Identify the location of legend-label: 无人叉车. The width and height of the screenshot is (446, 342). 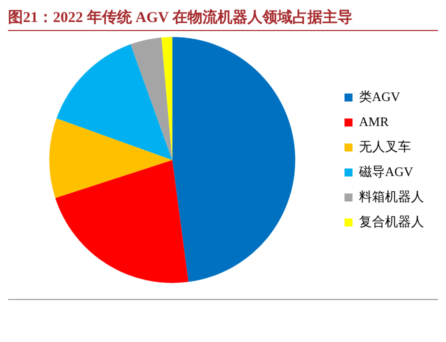
(385, 146).